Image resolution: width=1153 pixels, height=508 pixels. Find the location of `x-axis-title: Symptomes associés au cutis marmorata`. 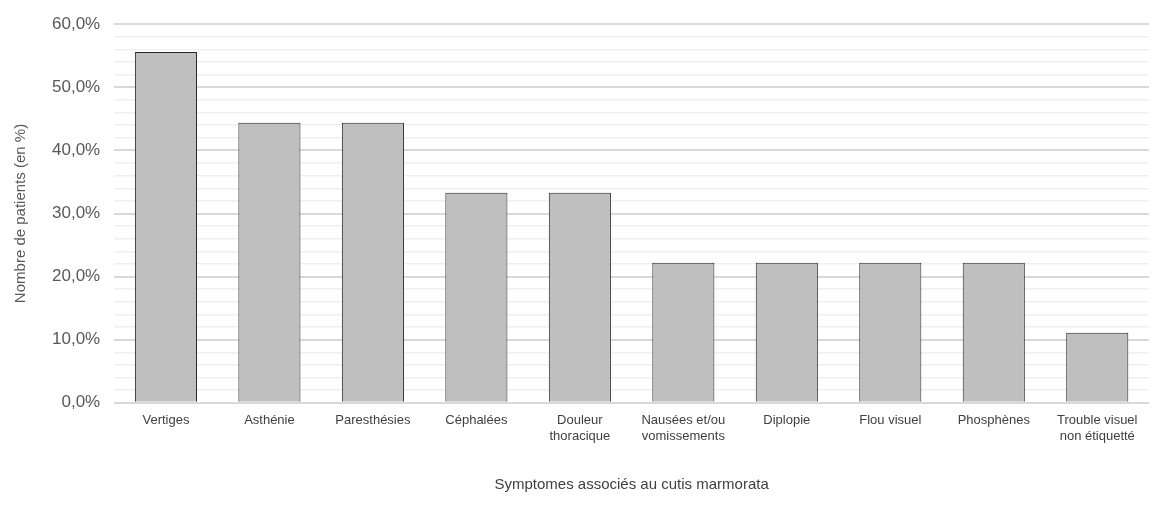

x-axis-title: Symptomes associés au cutis marmorata is located at coordinates (632, 484).